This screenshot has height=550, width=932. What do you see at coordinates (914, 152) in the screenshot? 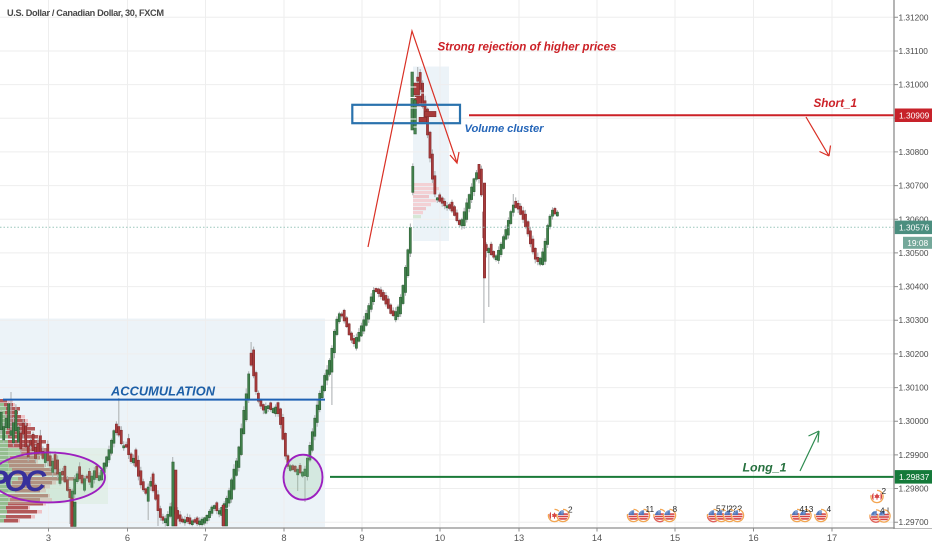
I see `svg-text: 1.30800` at bounding box center [914, 152].